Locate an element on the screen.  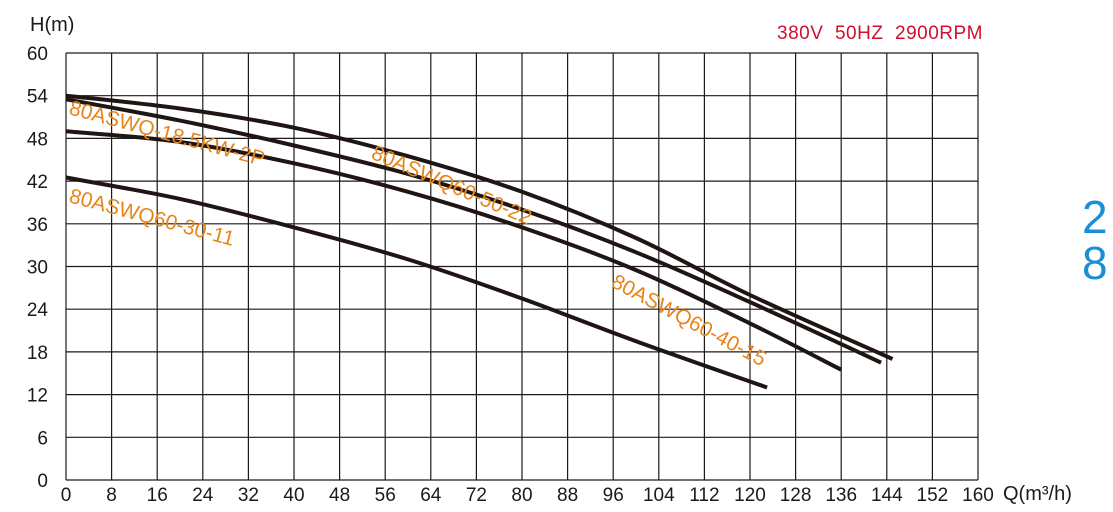
x-tick-label: 32 is located at coordinates (248, 495).